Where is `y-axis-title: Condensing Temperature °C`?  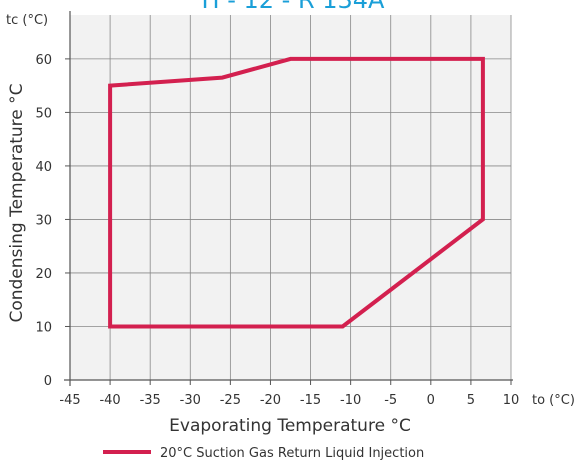 y-axis-title: Condensing Temperature °C is located at coordinates (17, 202).